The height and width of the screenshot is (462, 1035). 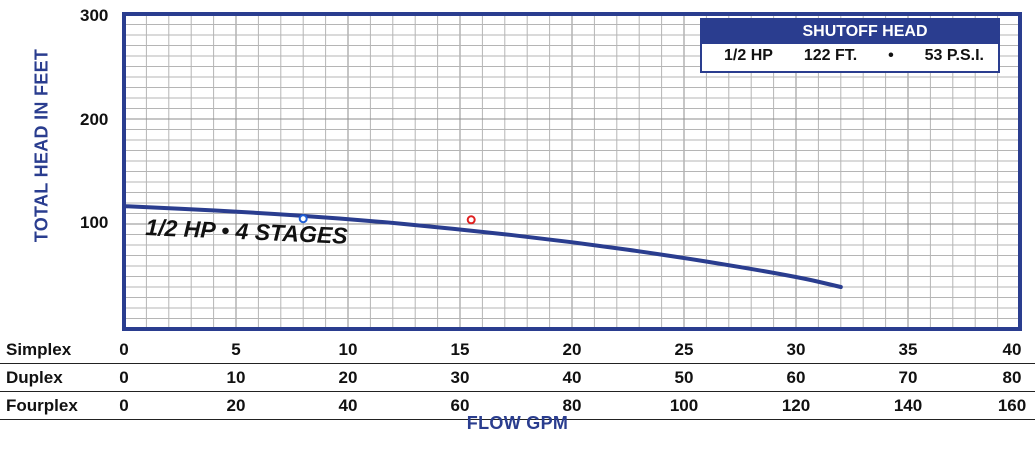 I want to click on y-tick-200: 200, so click(x=94, y=119).